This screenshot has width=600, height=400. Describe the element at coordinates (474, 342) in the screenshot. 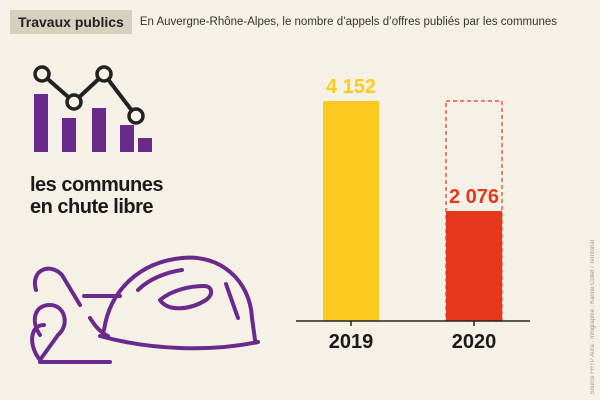

I see `category-label-2020: 2020` at that location.